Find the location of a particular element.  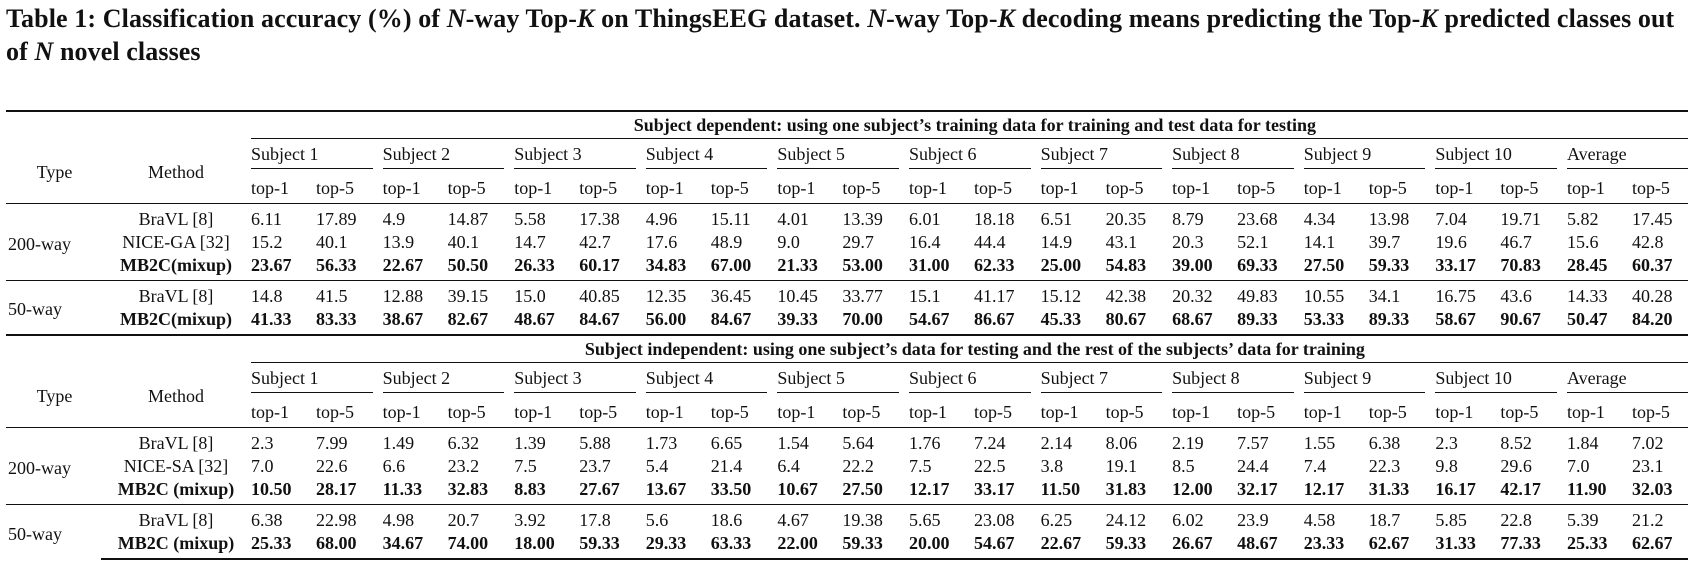

value-cell: 9.0 is located at coordinates (788, 242).